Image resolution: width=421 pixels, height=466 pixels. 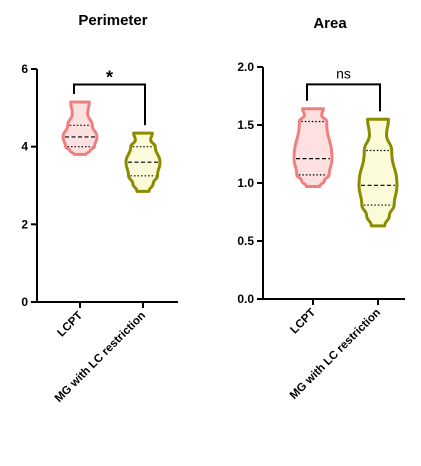 What do you see at coordinates (24, 302) in the screenshot?
I see `y-tick-label: 0` at bounding box center [24, 302].